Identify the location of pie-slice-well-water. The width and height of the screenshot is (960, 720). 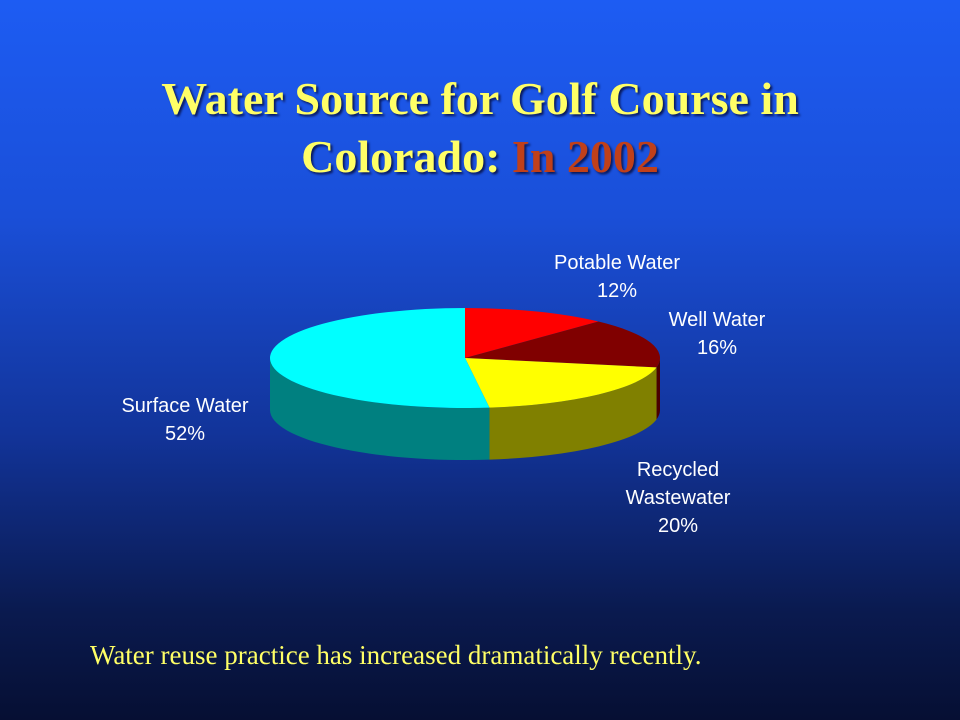
(563, 344).